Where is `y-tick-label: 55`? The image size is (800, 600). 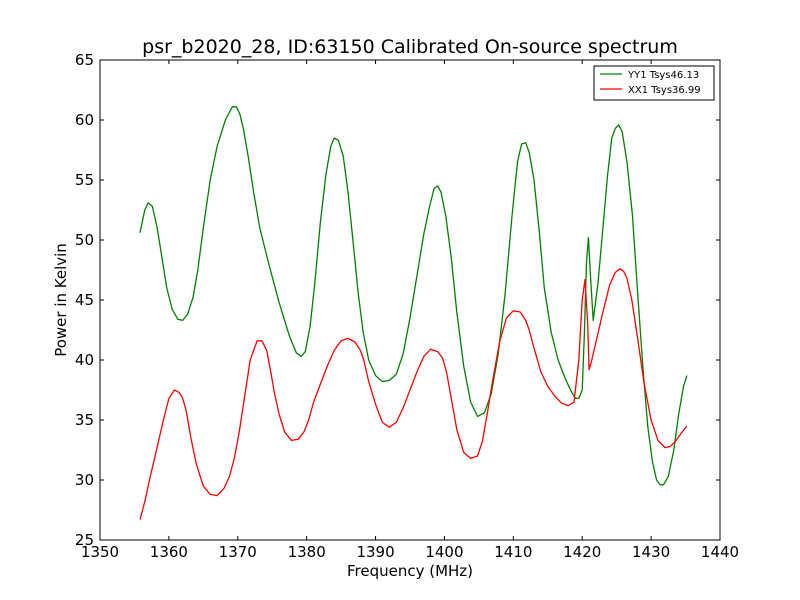
y-tick-label: 55 is located at coordinates (84, 180).